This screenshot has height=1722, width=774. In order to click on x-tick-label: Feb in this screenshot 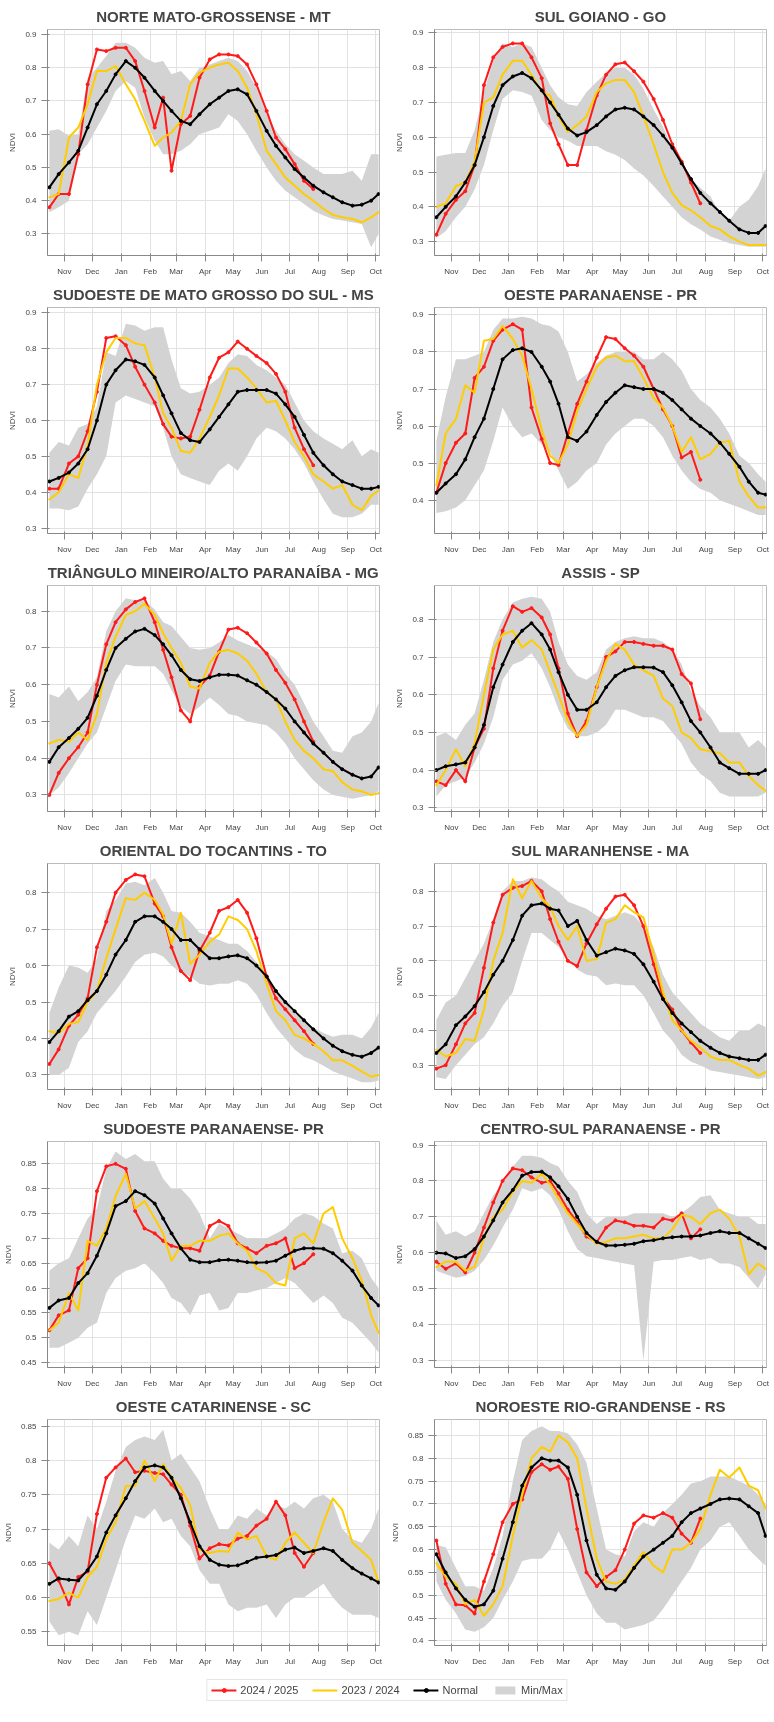, I will do `click(537, 271)`.